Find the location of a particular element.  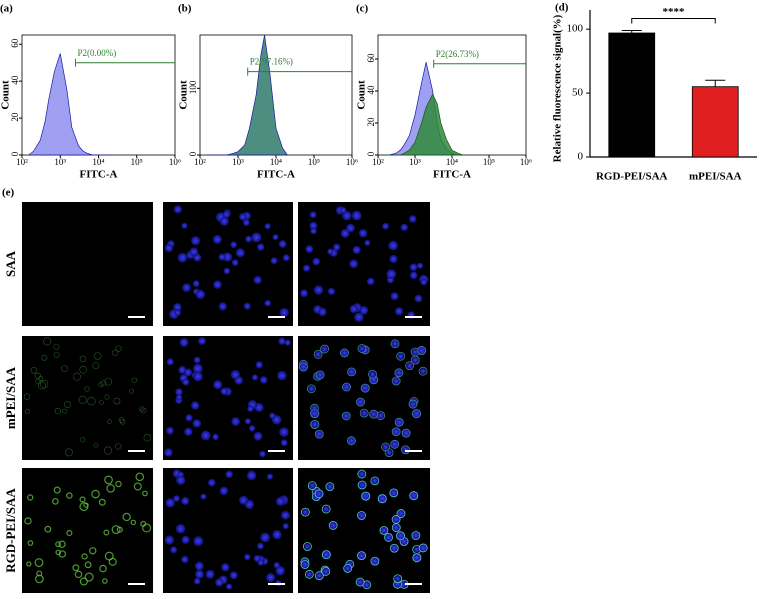

y-tick-label: 0 is located at coordinates (193, 153).